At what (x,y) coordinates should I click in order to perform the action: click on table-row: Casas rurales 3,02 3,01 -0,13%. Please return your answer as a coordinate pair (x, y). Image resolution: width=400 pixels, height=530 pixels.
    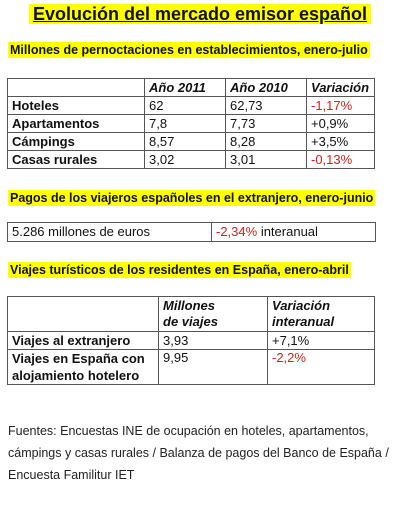
    Looking at the image, I should click on (191, 159).